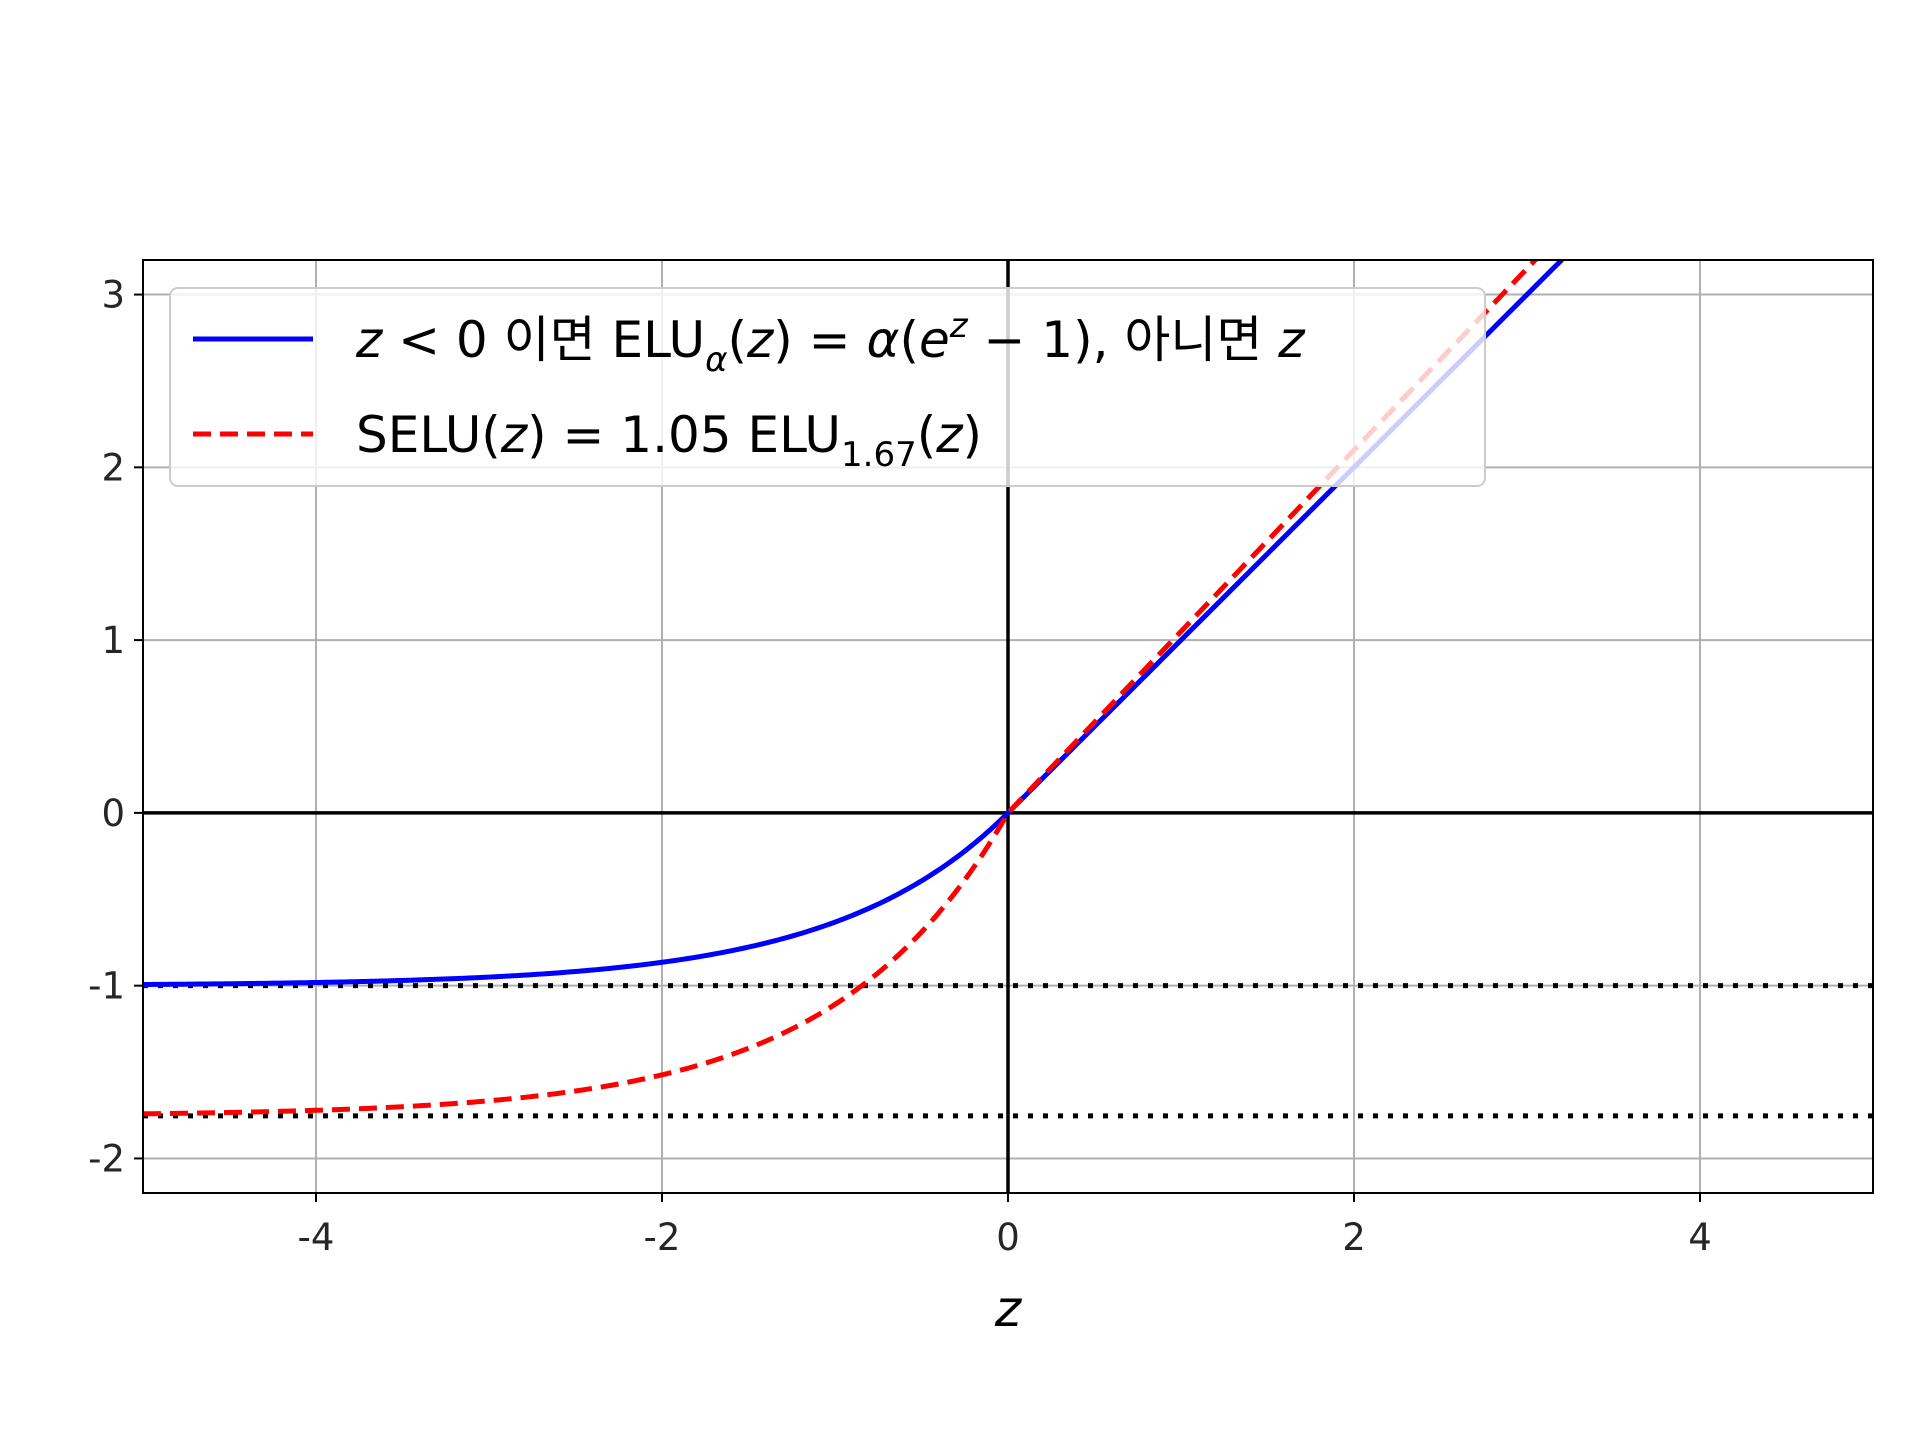 The image size is (1920, 1440). Describe the element at coordinates (113, 295) in the screenshot. I see `y-tick-label: 3` at that location.